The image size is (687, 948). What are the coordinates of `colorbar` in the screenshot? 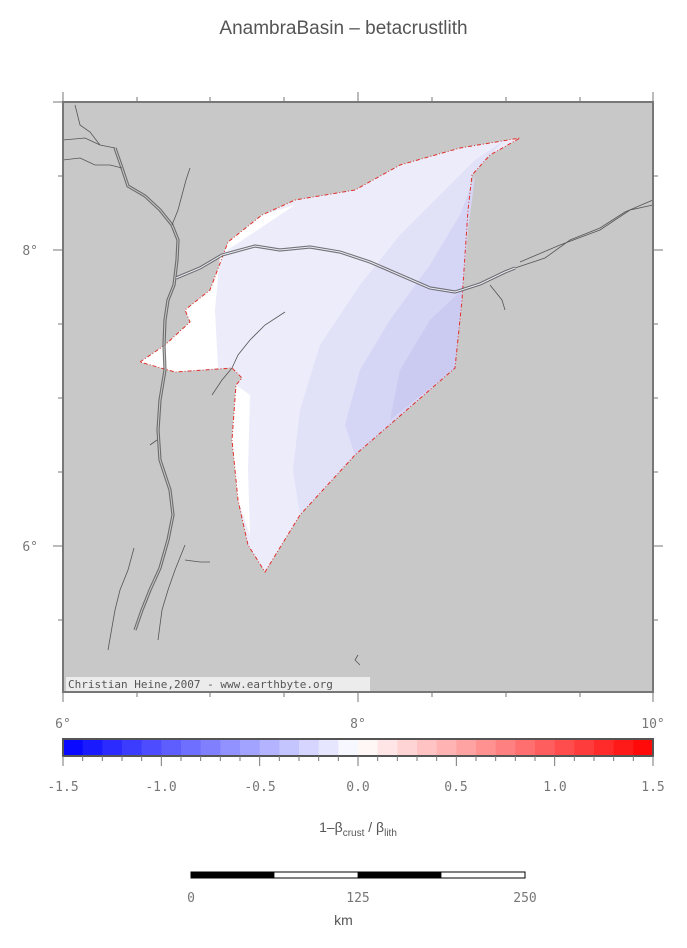 It's located at (358, 747).